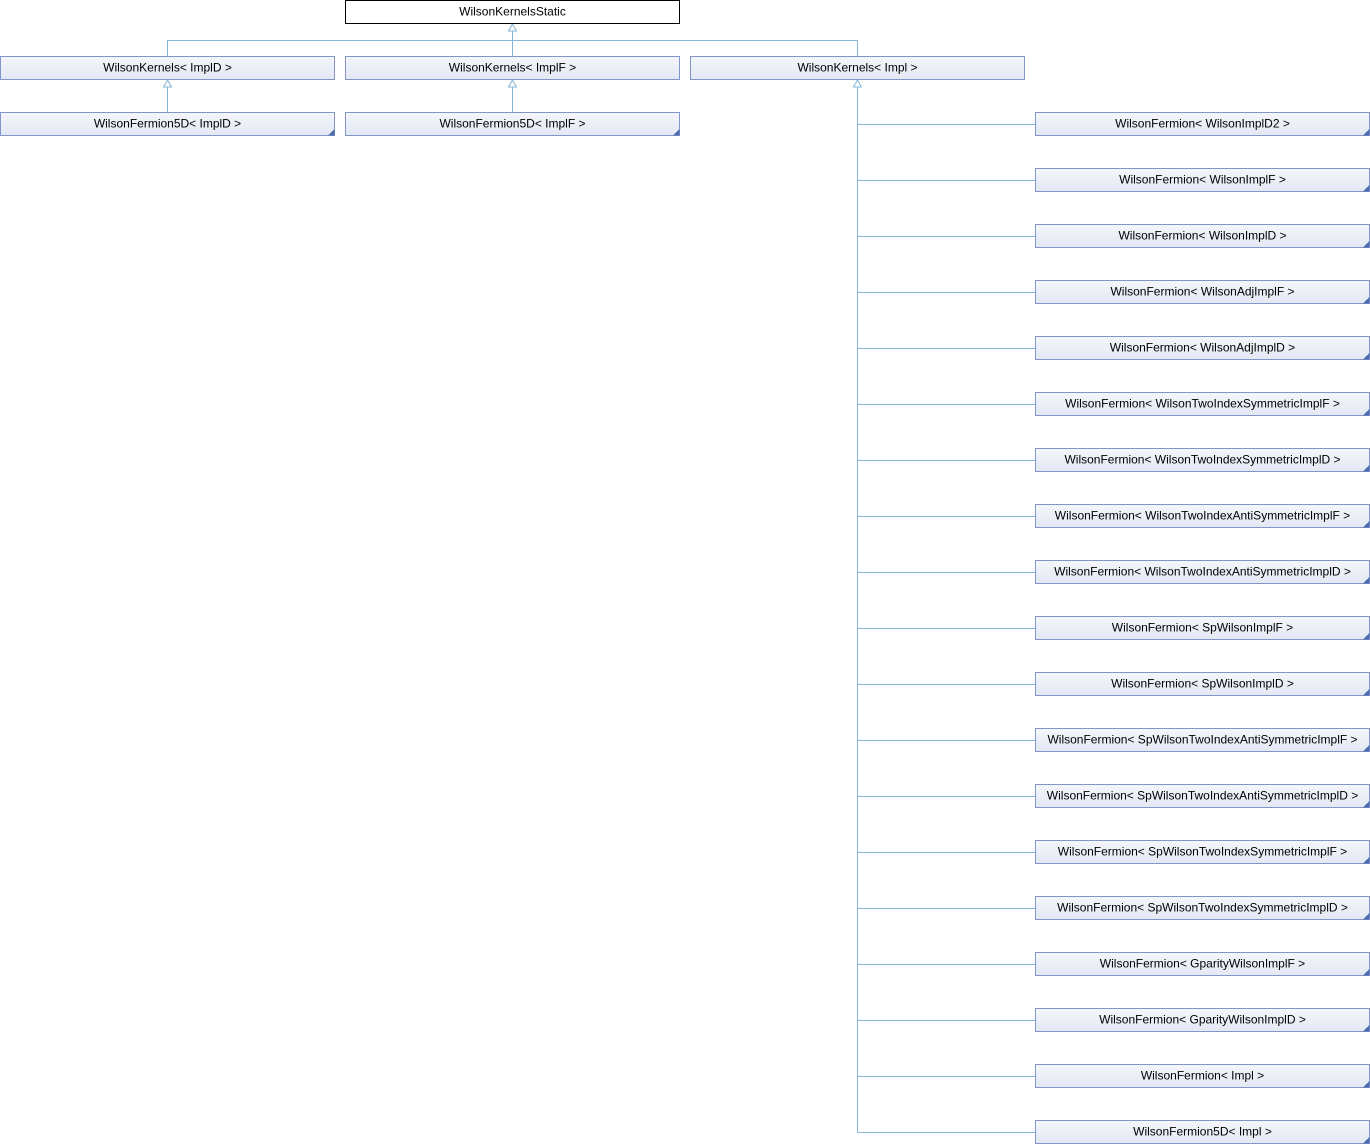 The image size is (1370, 1144). Describe the element at coordinates (1202, 1132) in the screenshot. I see `class-label: WilsonFermion5D< Impl >` at that location.